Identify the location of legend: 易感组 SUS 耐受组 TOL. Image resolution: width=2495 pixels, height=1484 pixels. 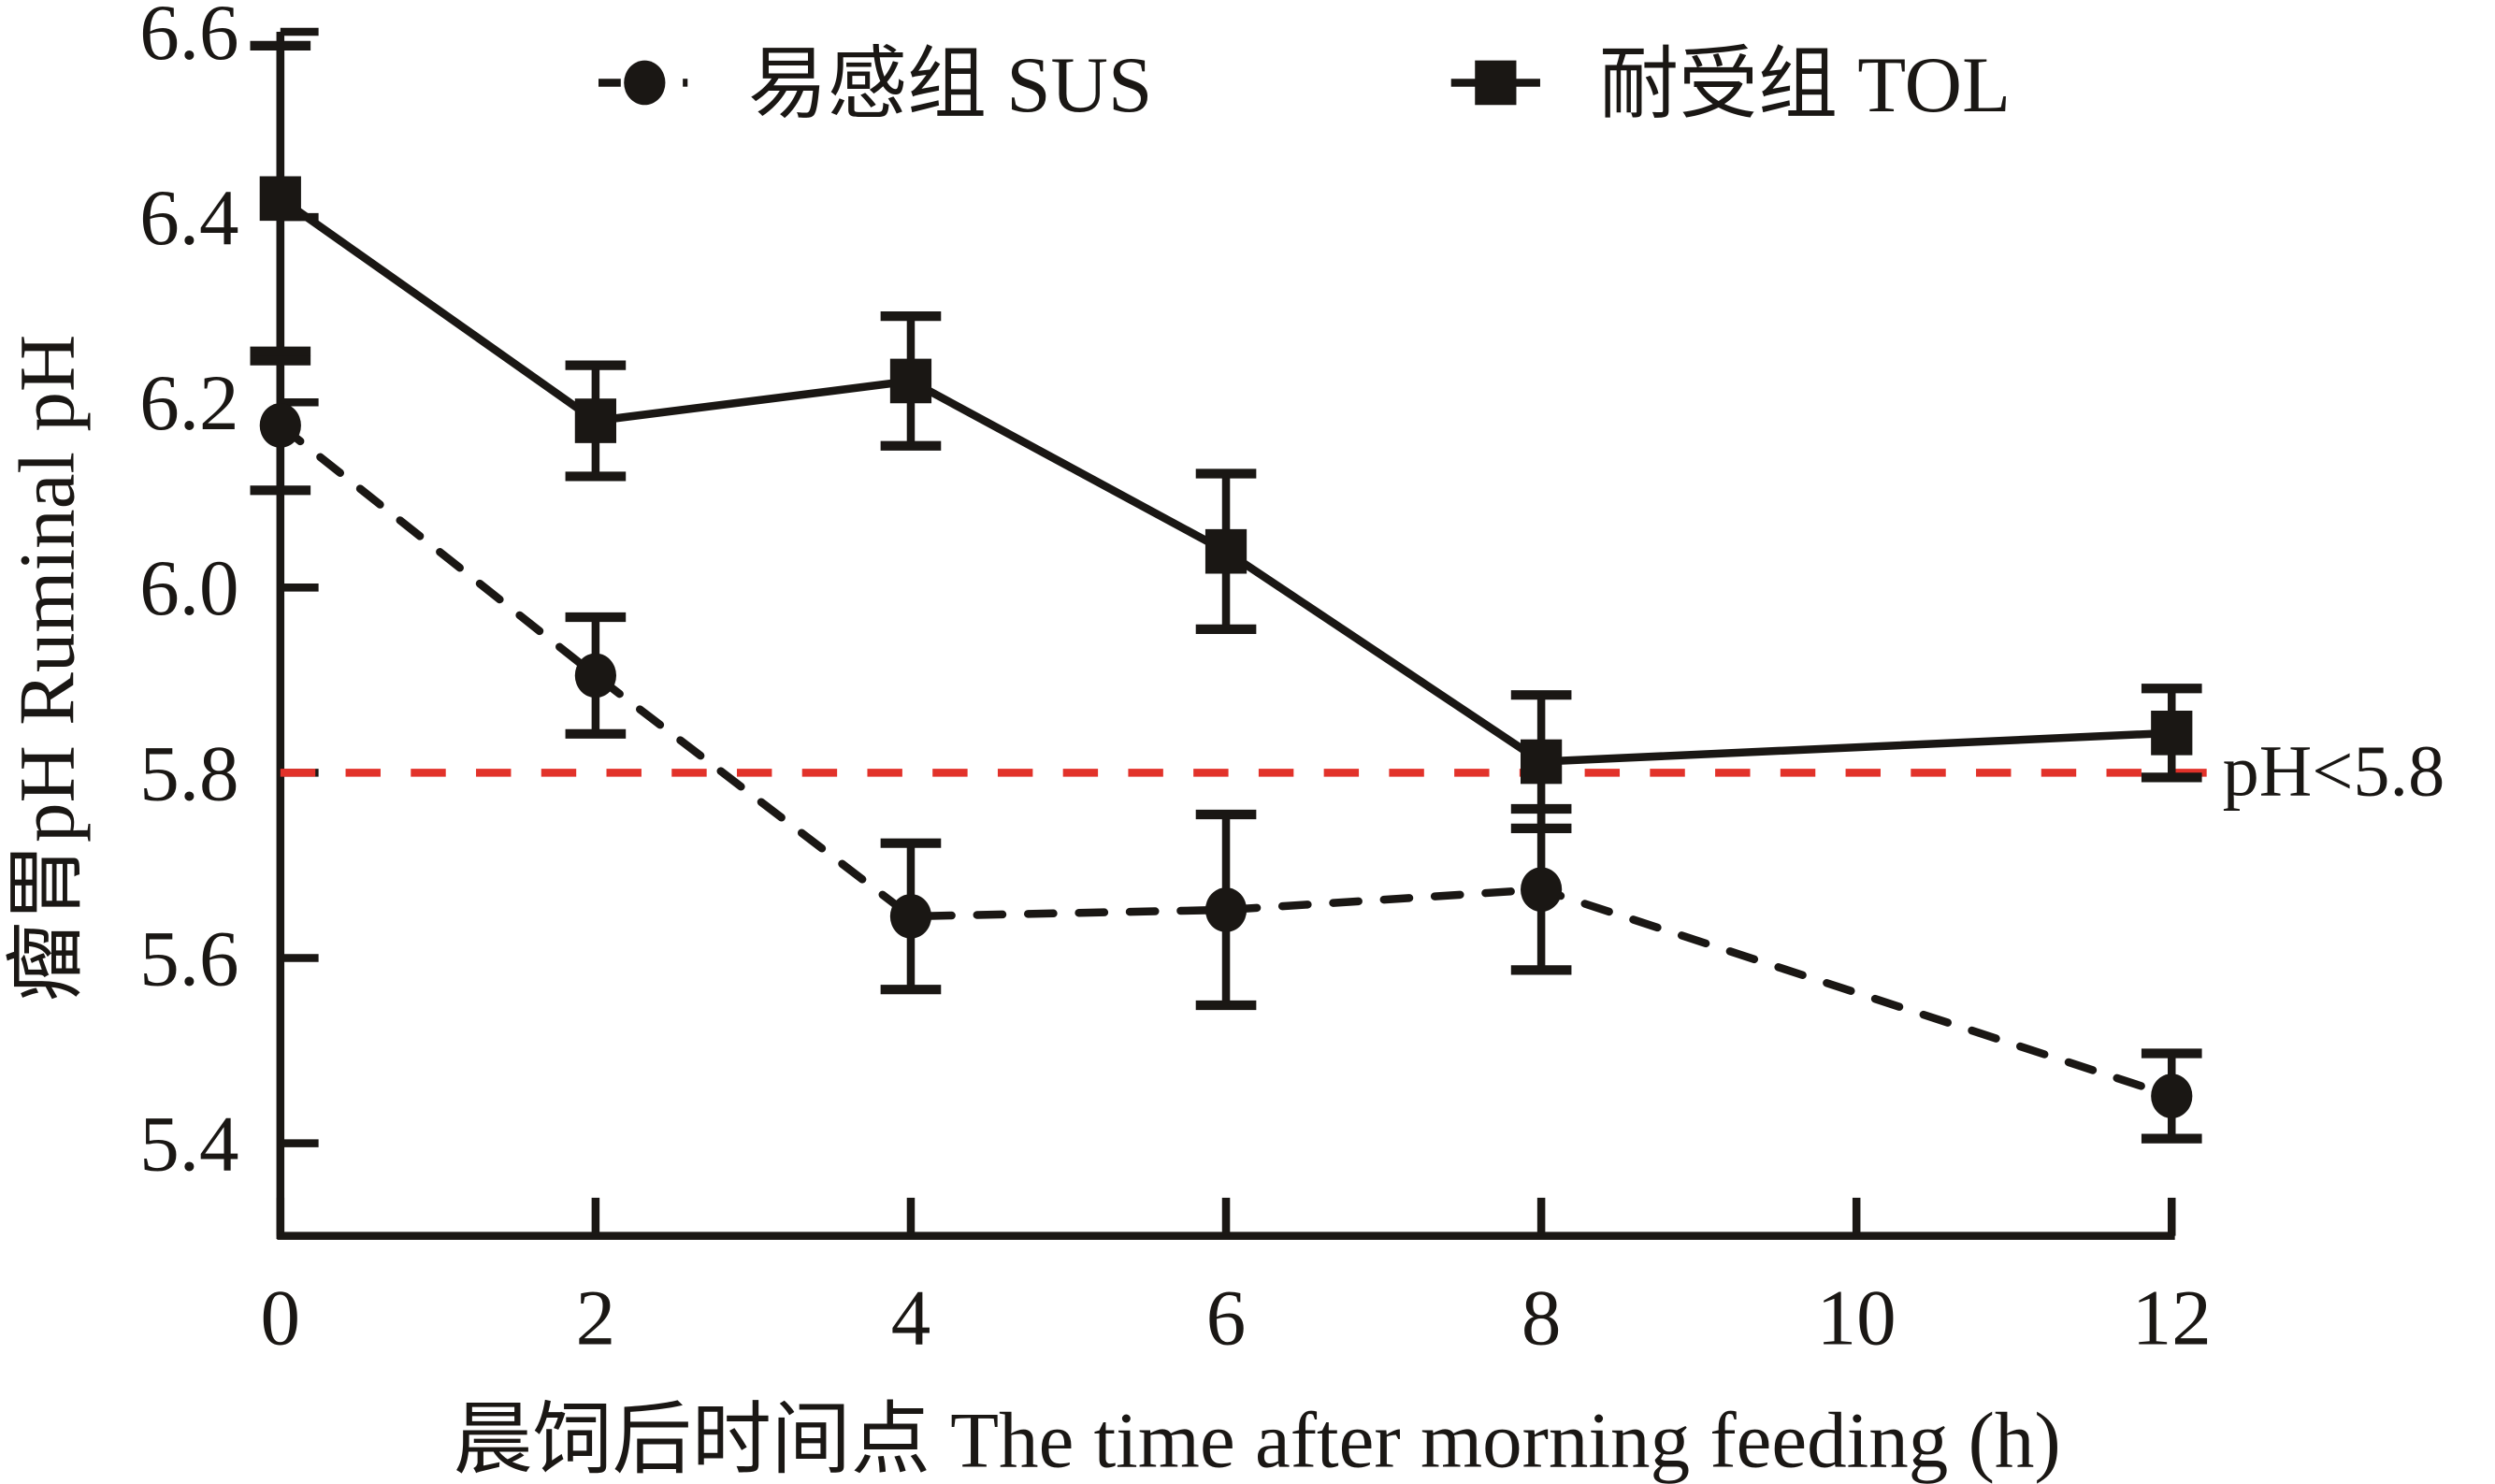
(1305, 85).